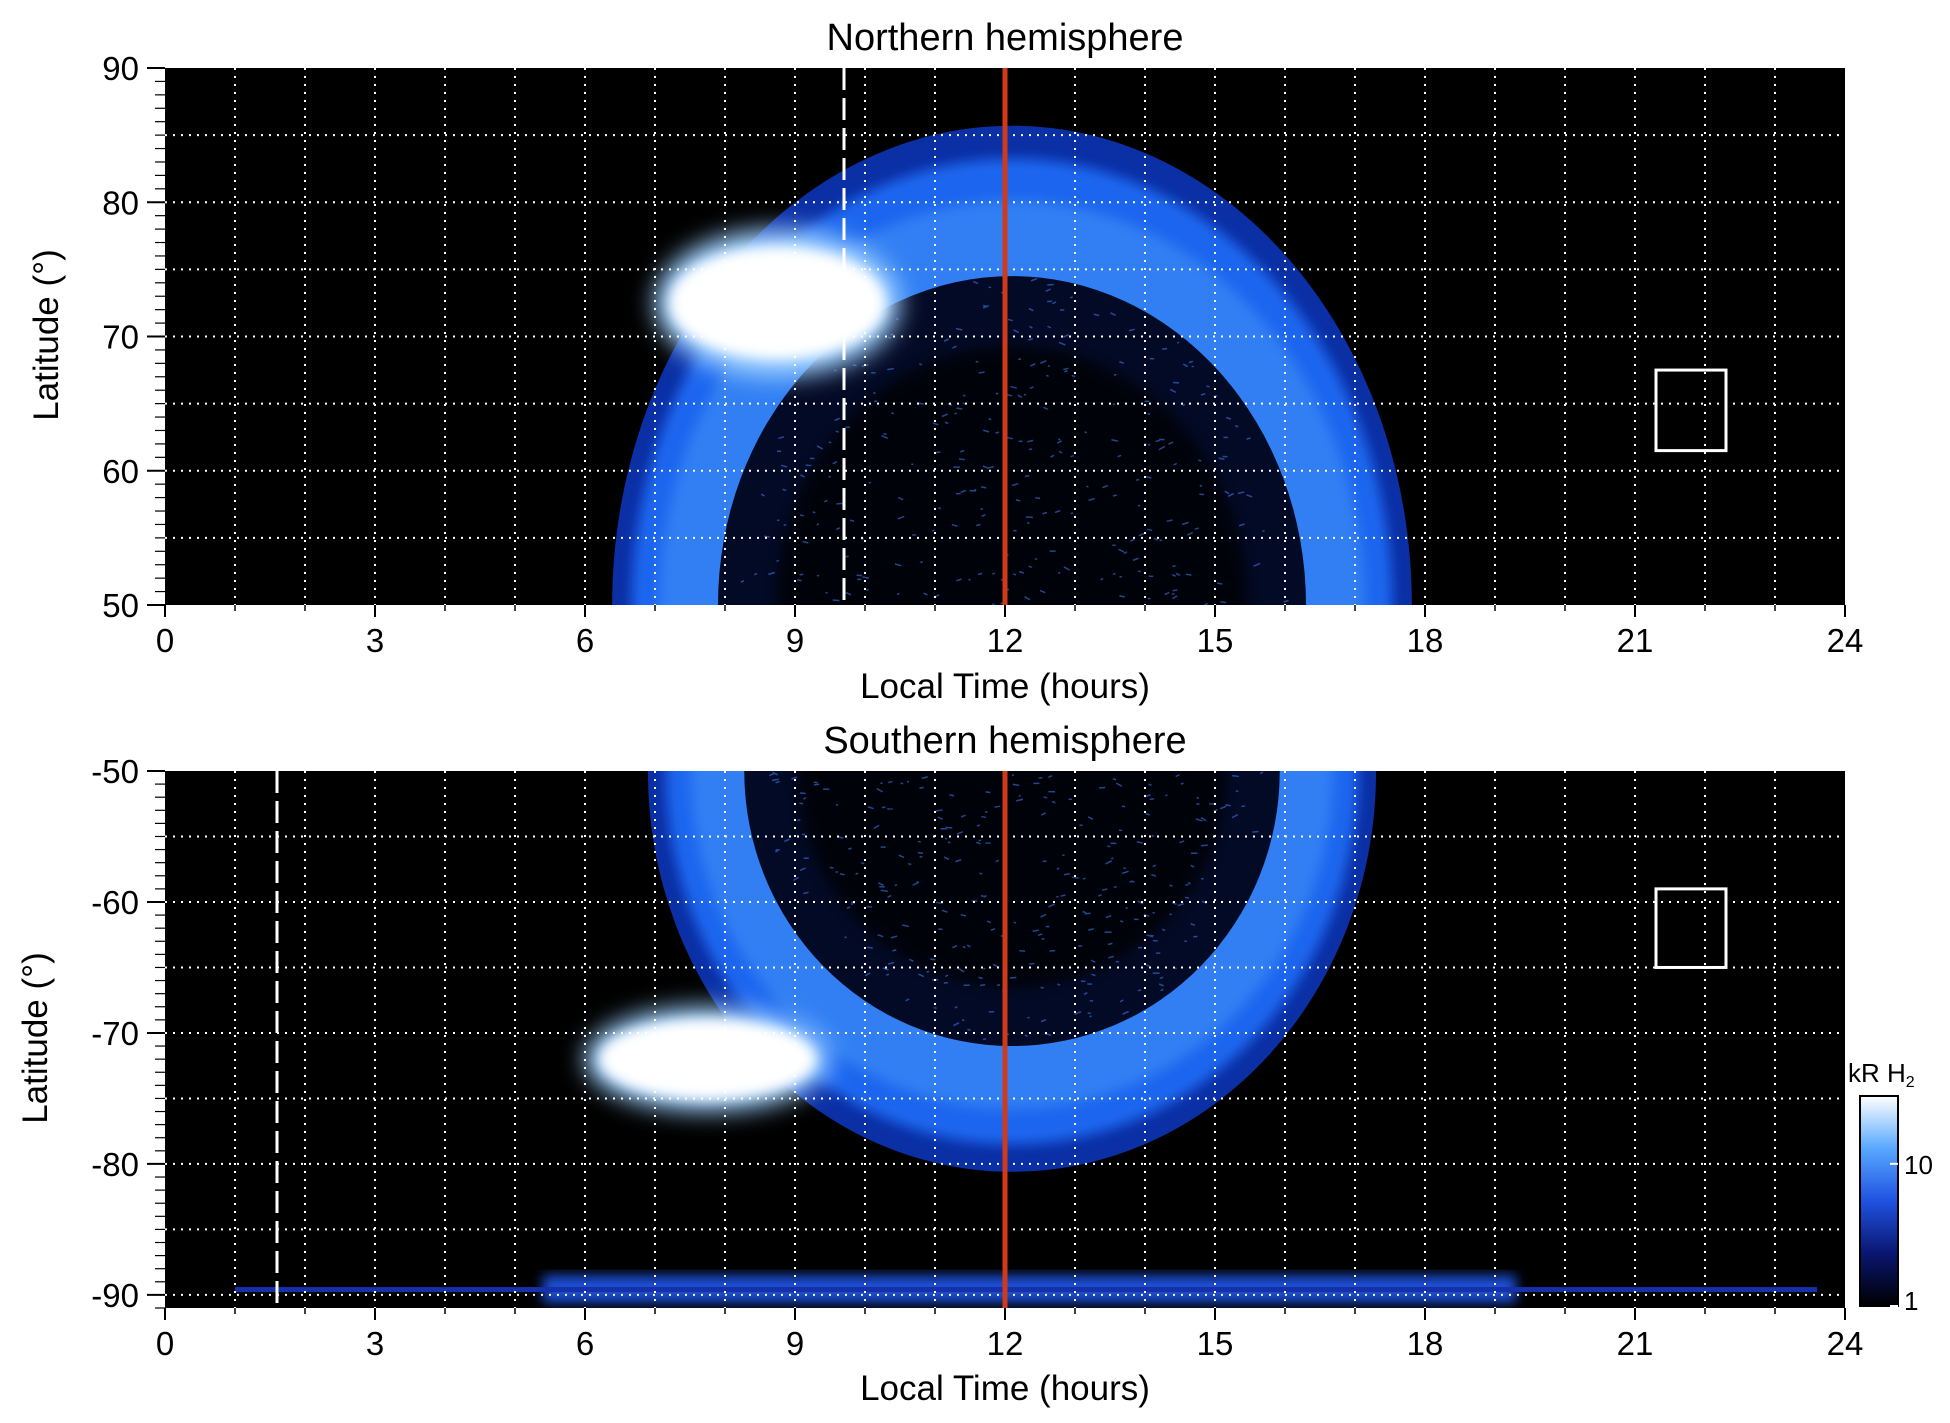 The height and width of the screenshot is (1423, 1950). I want to click on colorbar-ticks: 1 10, so click(1911, 1233).